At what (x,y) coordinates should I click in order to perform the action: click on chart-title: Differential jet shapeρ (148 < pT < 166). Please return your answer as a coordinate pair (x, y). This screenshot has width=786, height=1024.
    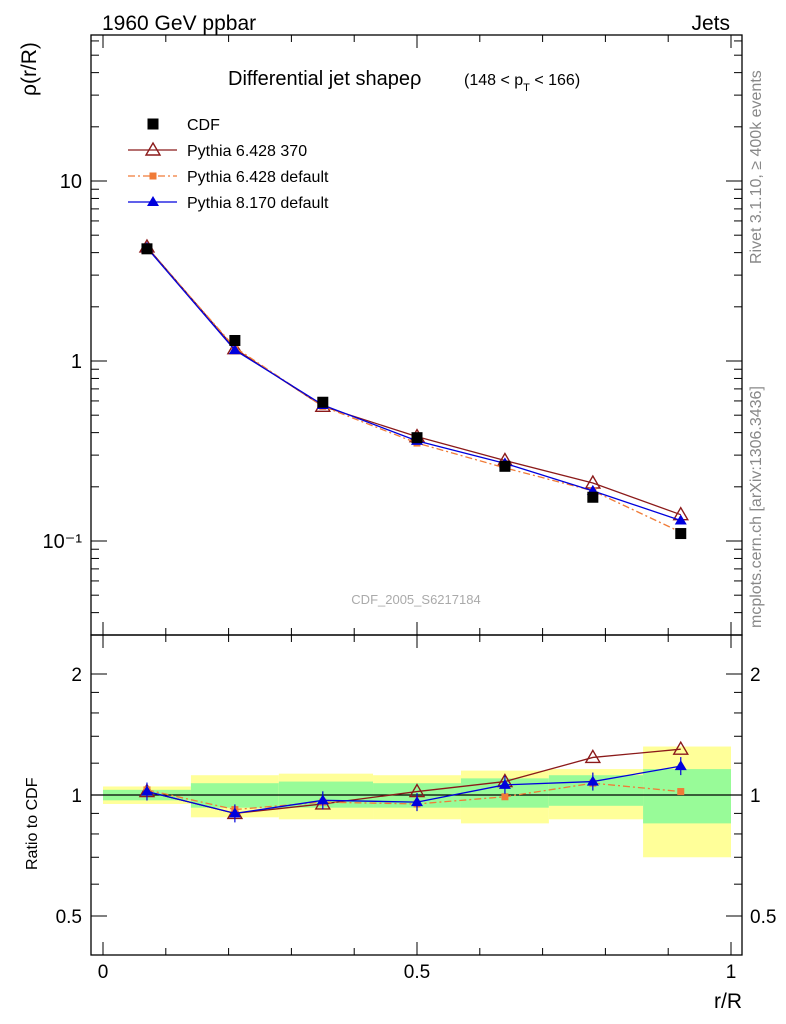
    Looking at the image, I should click on (404, 81).